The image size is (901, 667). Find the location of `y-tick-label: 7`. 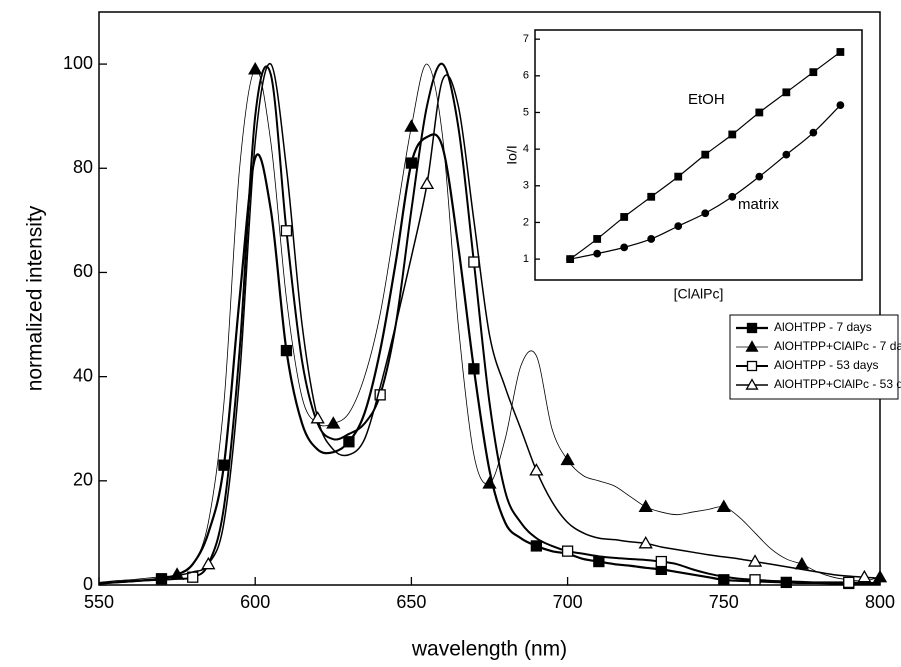

y-tick-label: 7 is located at coordinates (526, 39).